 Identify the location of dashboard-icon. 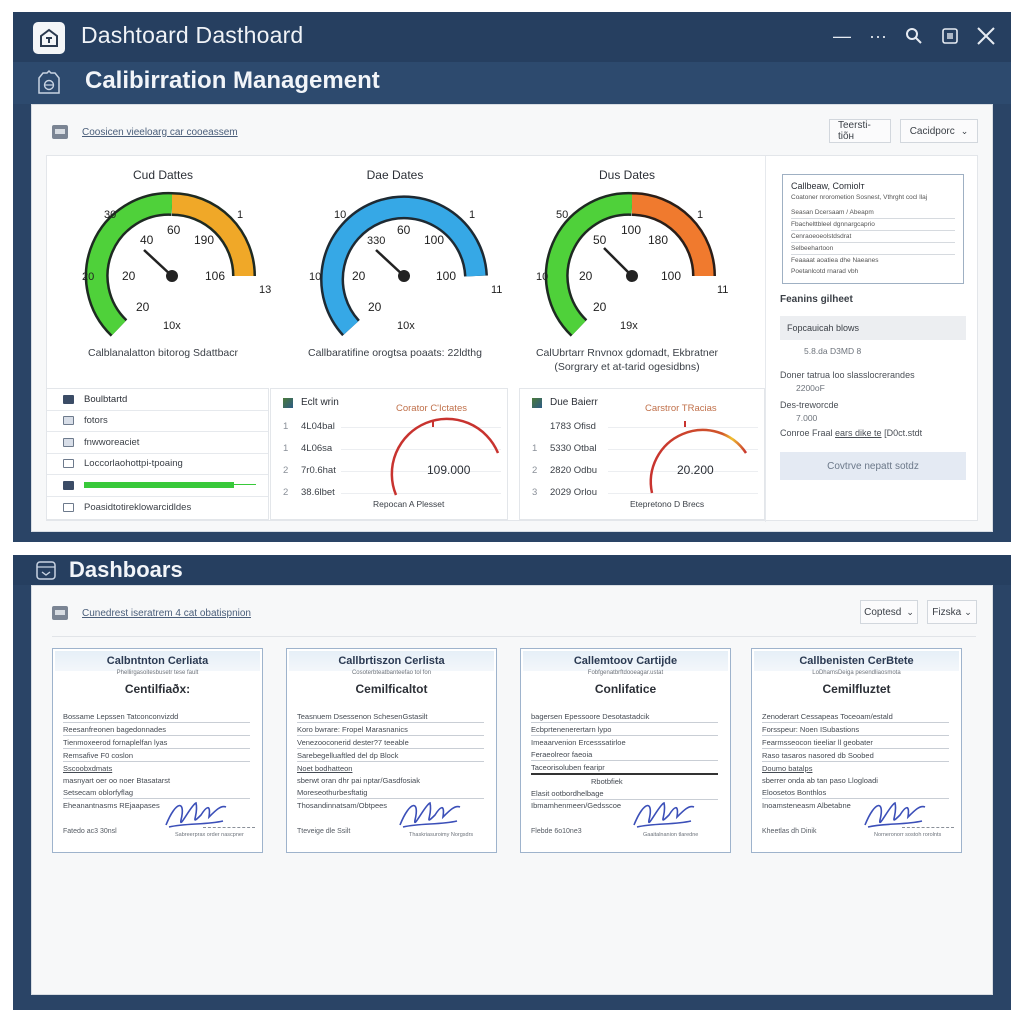
(49, 573).